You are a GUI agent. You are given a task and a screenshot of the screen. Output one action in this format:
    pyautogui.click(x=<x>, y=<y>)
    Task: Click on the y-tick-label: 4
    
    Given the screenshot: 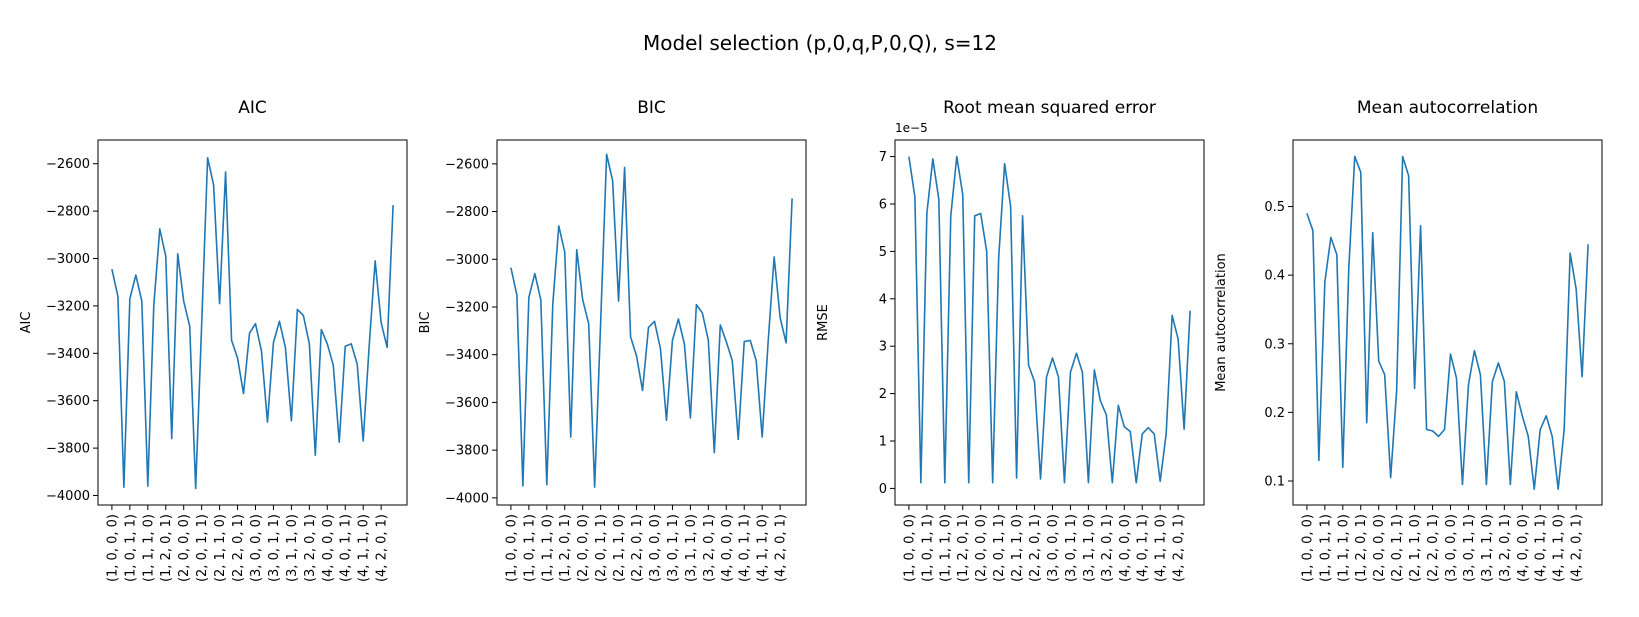 What is the action you would take?
    pyautogui.click(x=883, y=299)
    